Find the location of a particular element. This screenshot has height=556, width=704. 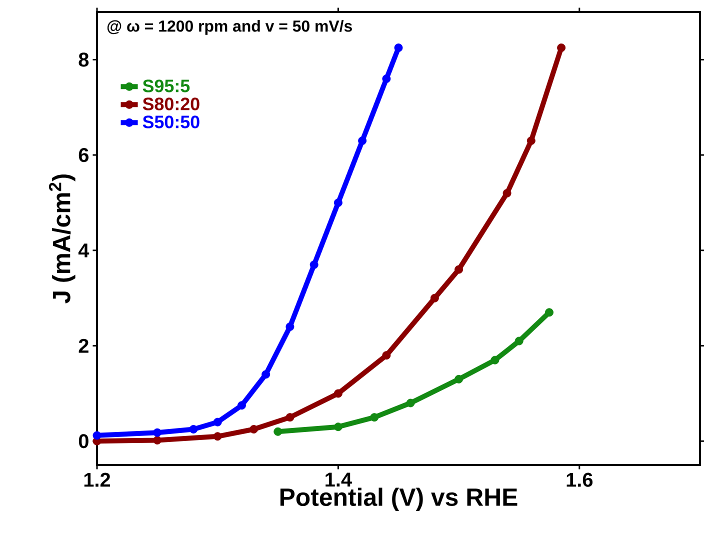

y-tick-label: 2 is located at coordinates (83, 345).